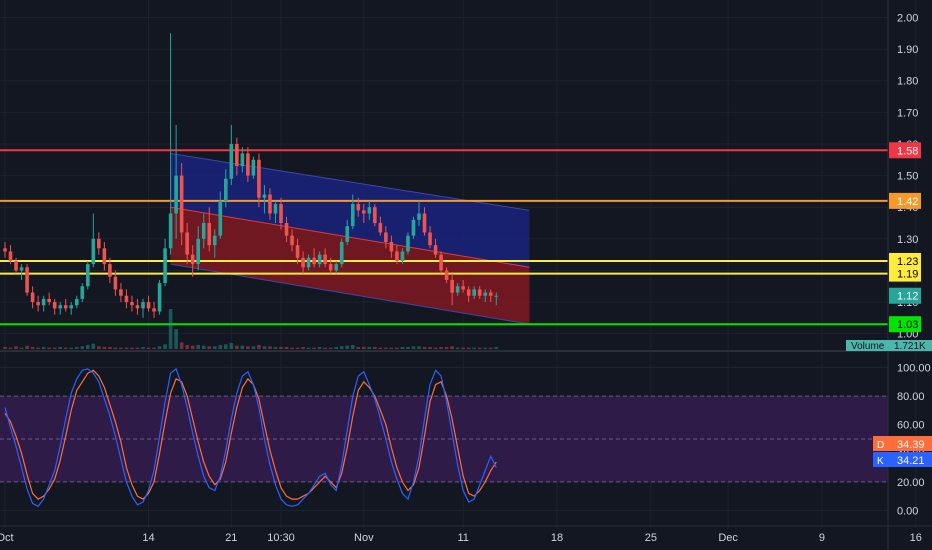  Describe the element at coordinates (907, 512) in the screenshot. I see `stoch-tick-label: 0.00` at that location.